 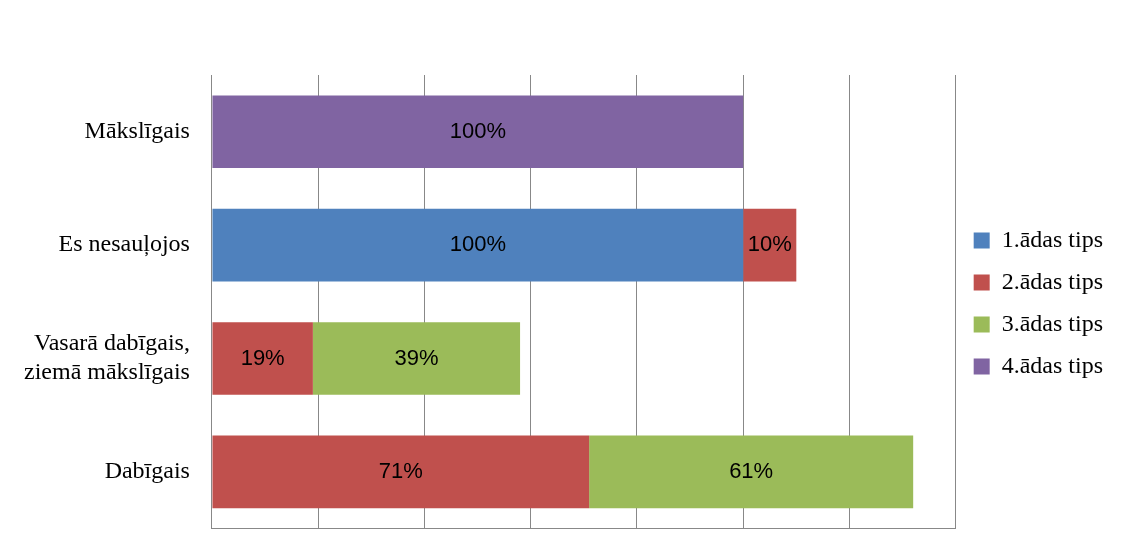 What do you see at coordinates (1052, 322) in the screenshot?
I see `legend-label: 3.ādas tips` at bounding box center [1052, 322].